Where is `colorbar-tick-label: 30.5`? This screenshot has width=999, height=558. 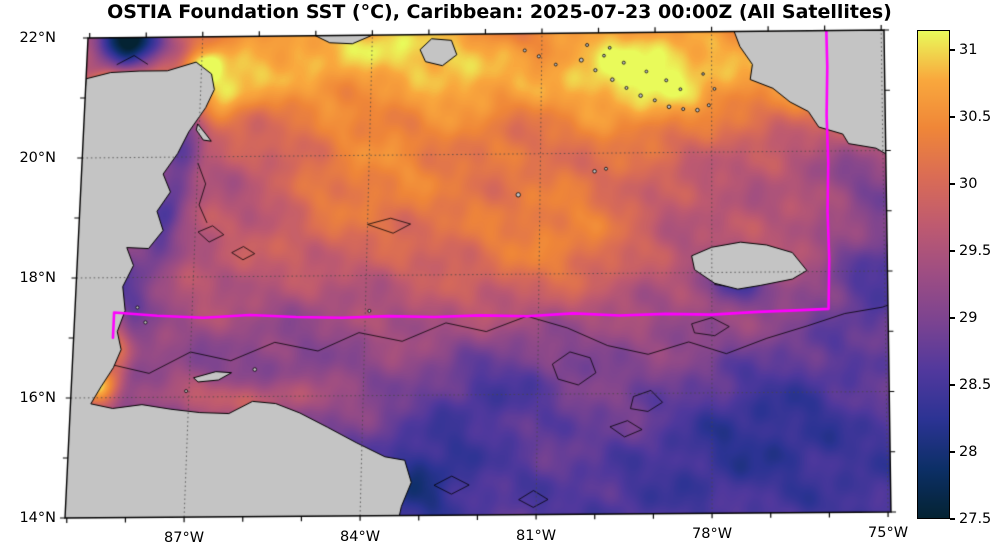 colorbar-tick-label: 30.5 is located at coordinates (975, 117).